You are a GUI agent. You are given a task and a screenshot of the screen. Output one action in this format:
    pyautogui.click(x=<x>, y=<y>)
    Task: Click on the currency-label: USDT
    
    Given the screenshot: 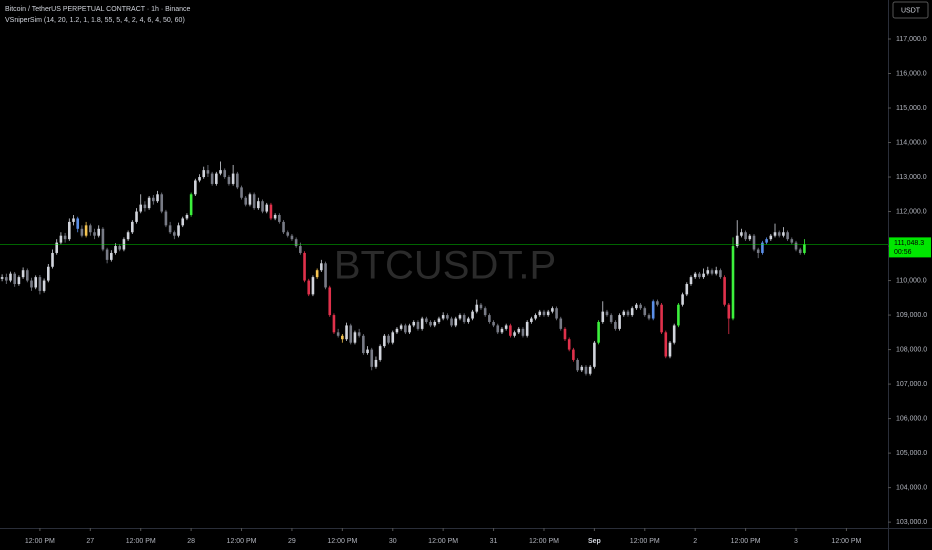 What is the action you would take?
    pyautogui.click(x=911, y=10)
    